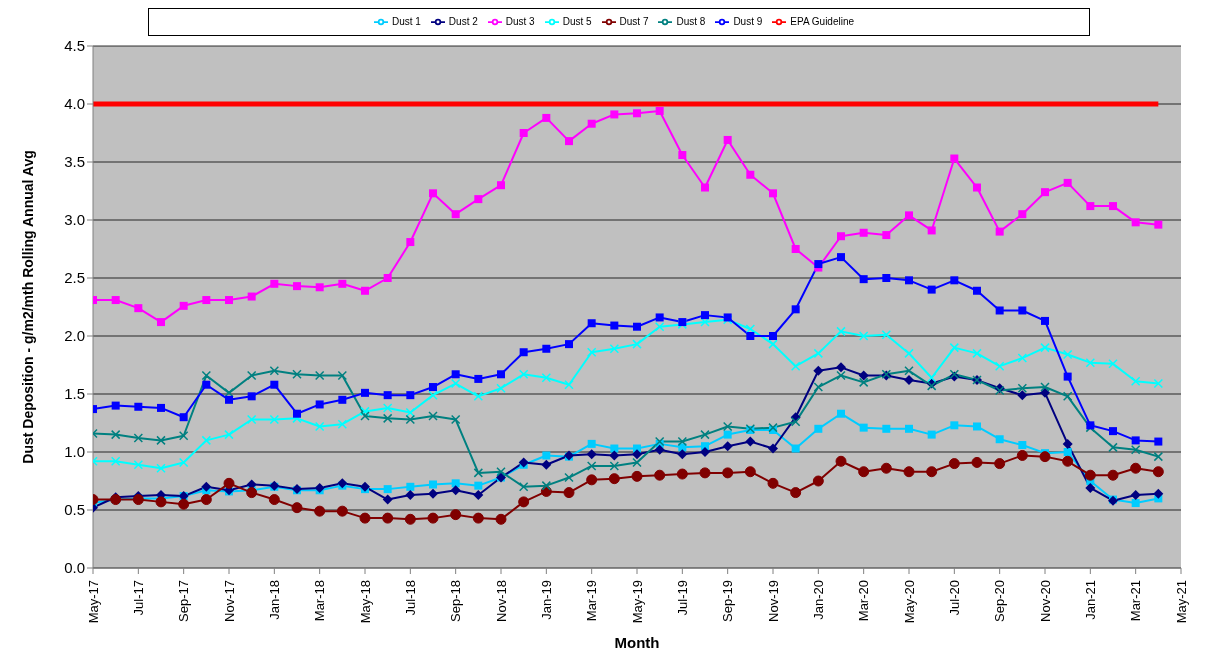 This screenshot has width=1214, height=661. I want to click on x-tick-label: Nov-19, so click(773, 601).